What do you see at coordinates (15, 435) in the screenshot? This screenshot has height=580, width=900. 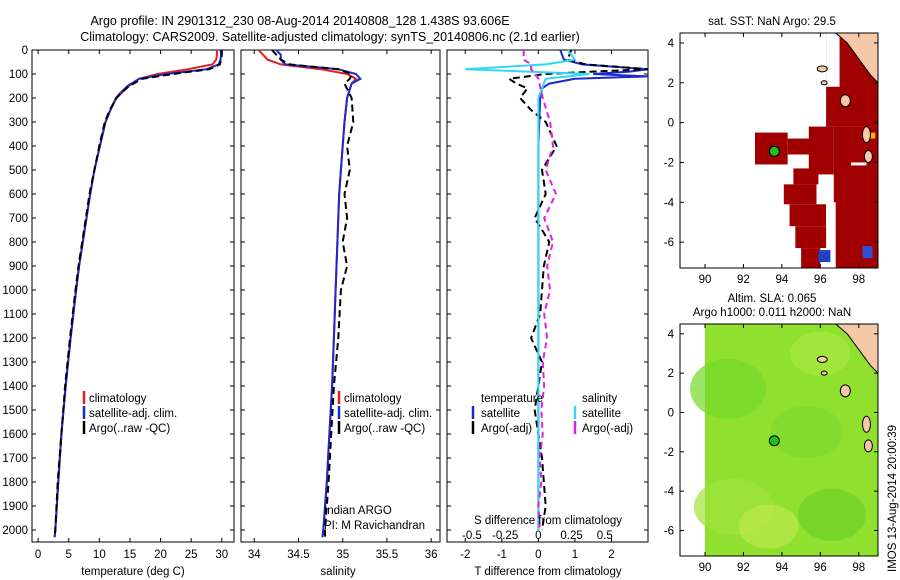 I see `y-tick-label: 1600` at bounding box center [15, 435].